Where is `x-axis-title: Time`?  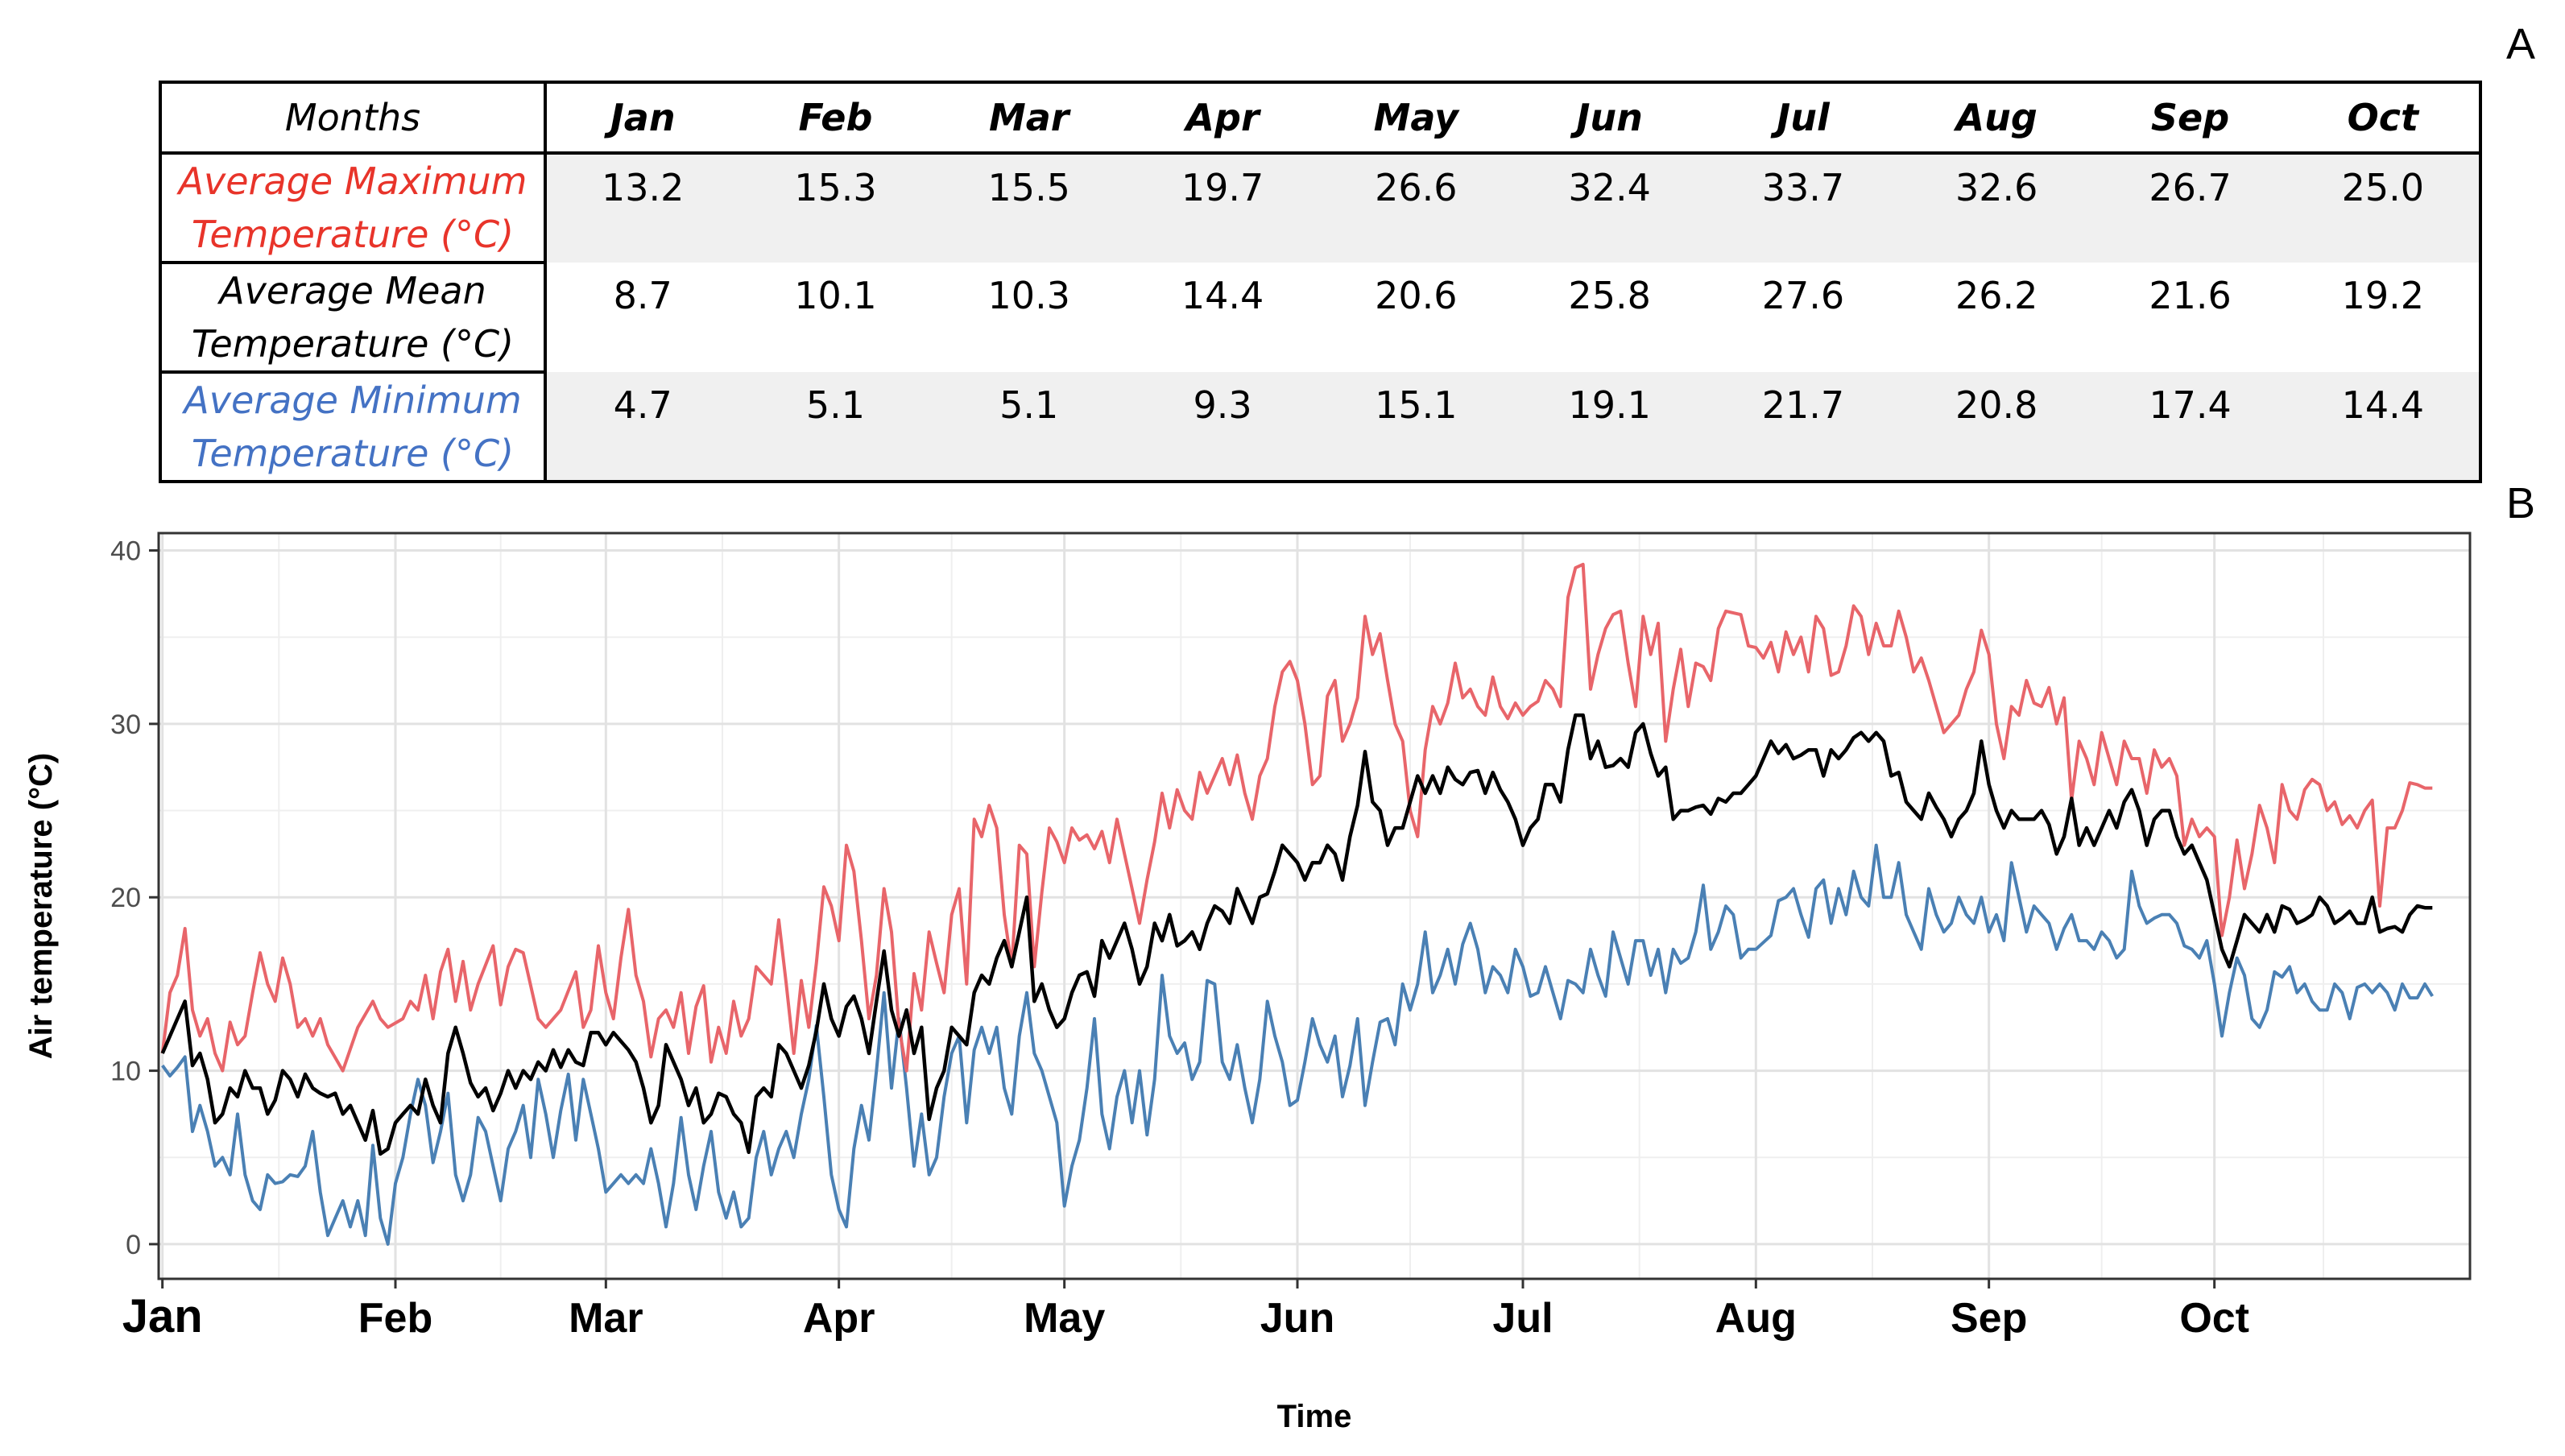
x-axis-title: Time is located at coordinates (1314, 1416).